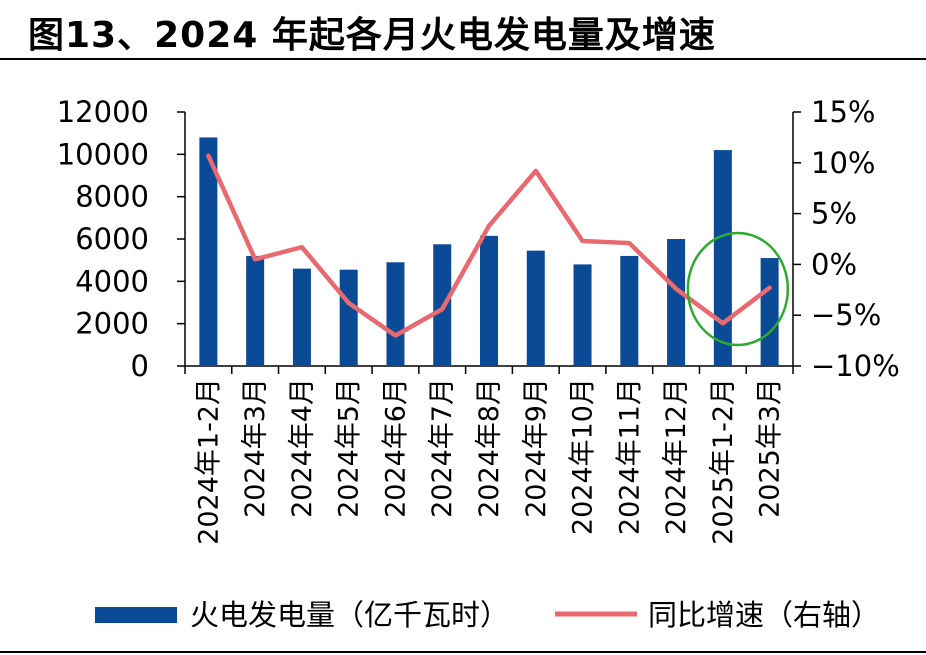 This screenshot has height=655, width=926. Describe the element at coordinates (843, 112) in the screenshot. I see `y-right-tick-label: 15%` at that location.